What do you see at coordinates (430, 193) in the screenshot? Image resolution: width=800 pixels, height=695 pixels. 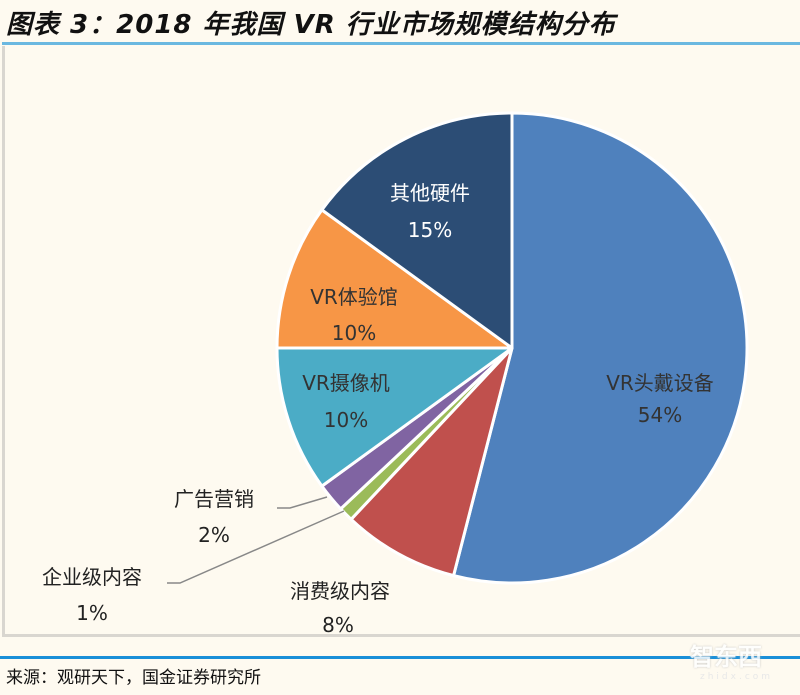 I see `label-other-hardware: 其他硬件` at bounding box center [430, 193].